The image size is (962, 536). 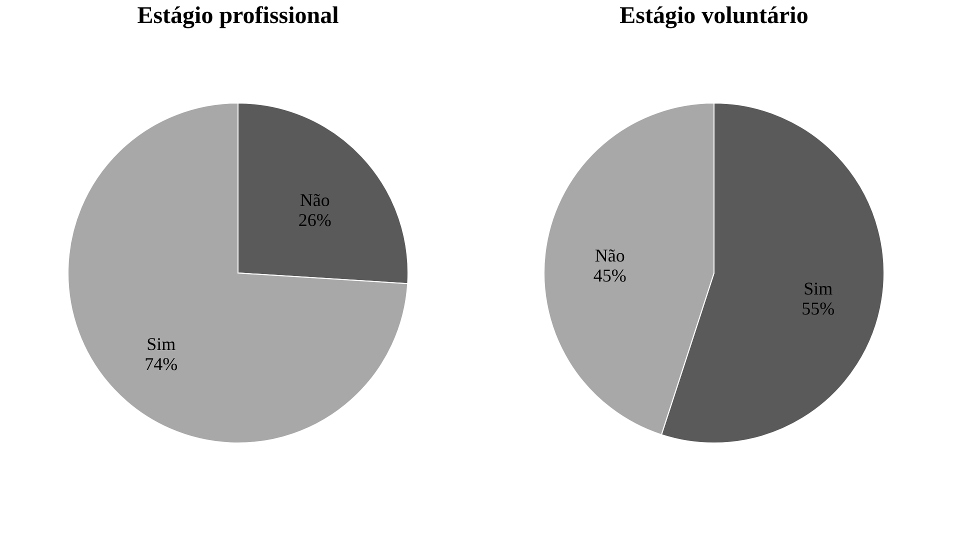 I want to click on data-label: 26%, so click(x=315, y=220).